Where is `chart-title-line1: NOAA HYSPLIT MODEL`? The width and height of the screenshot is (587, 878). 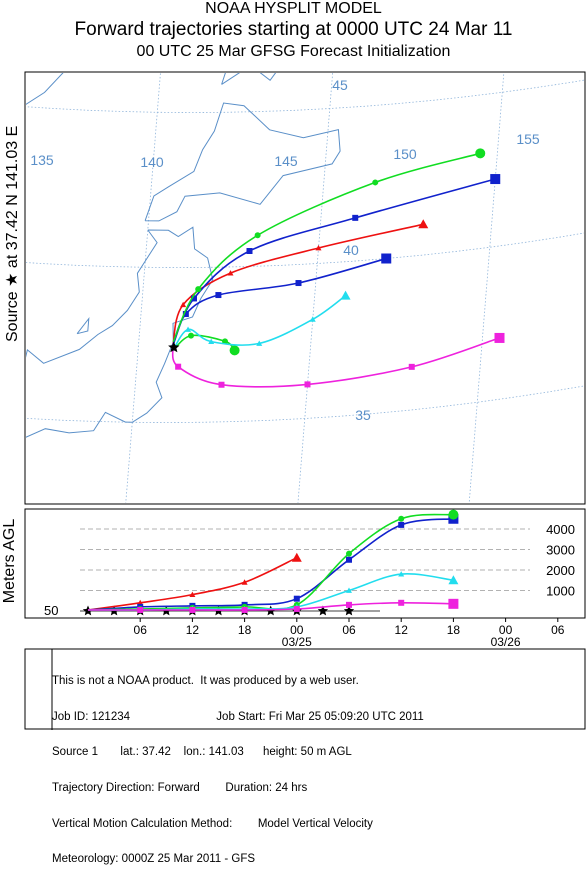
chart-title-line1: NOAA HYSPLIT MODEL is located at coordinates (293, 8).